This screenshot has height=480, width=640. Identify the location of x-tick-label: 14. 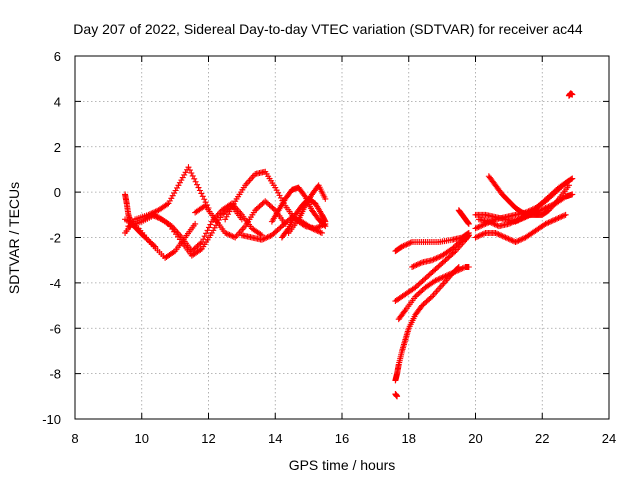
(275, 438).